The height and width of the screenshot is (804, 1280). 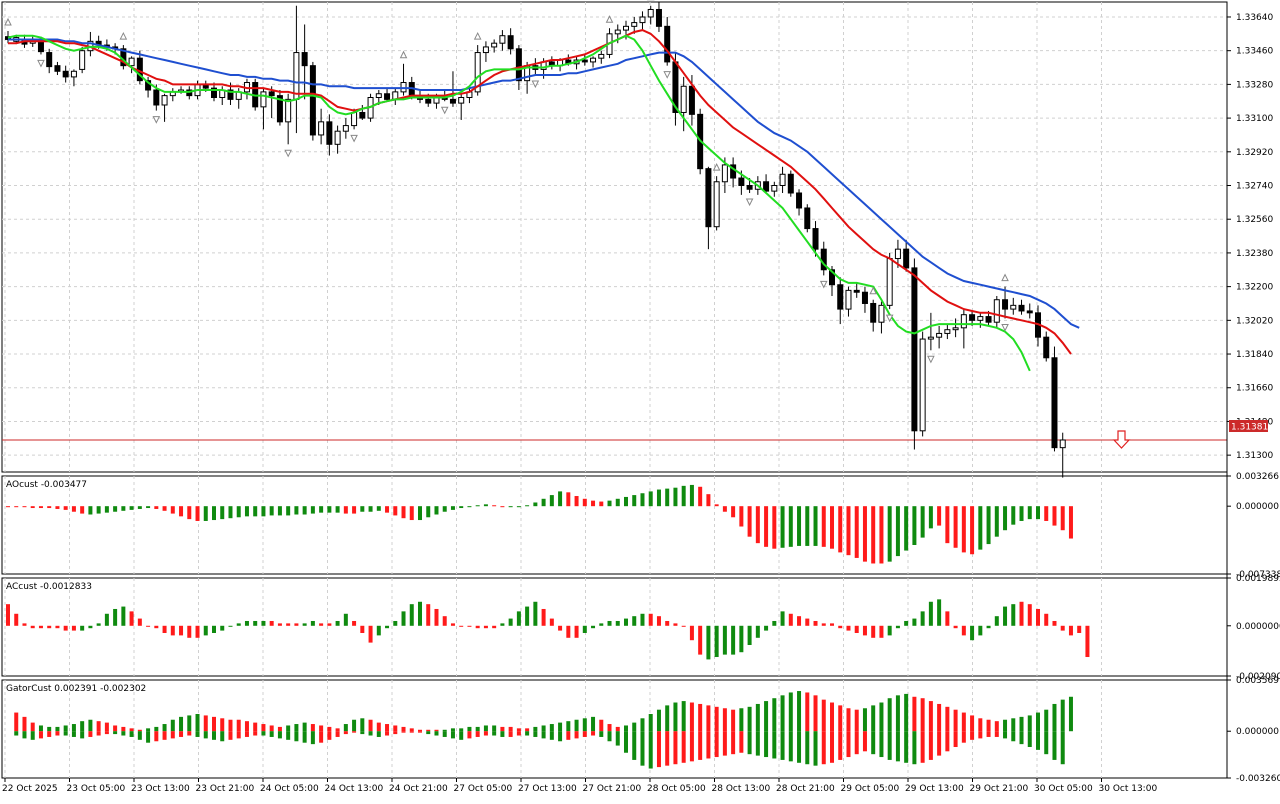 I want to click on time-tick-label: 29 Oct 05:00, so click(x=870, y=789).